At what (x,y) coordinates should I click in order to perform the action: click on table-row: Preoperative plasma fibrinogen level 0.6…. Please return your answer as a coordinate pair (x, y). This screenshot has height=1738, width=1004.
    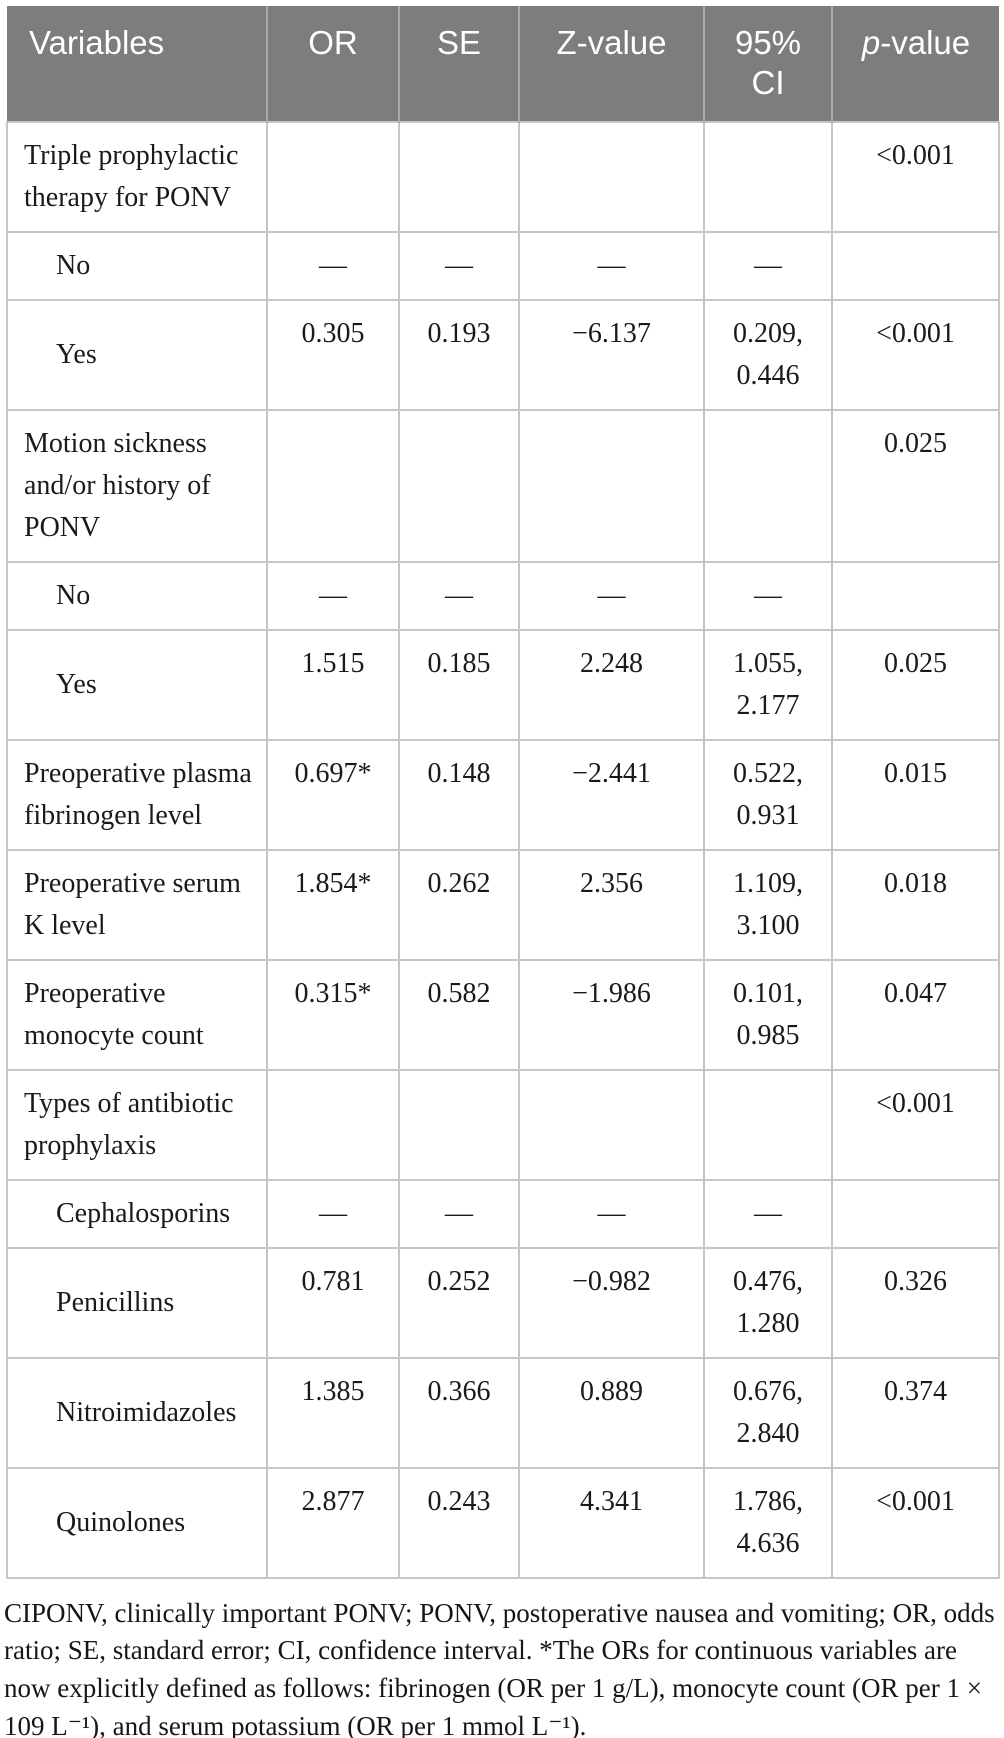
    Looking at the image, I should click on (503, 794).